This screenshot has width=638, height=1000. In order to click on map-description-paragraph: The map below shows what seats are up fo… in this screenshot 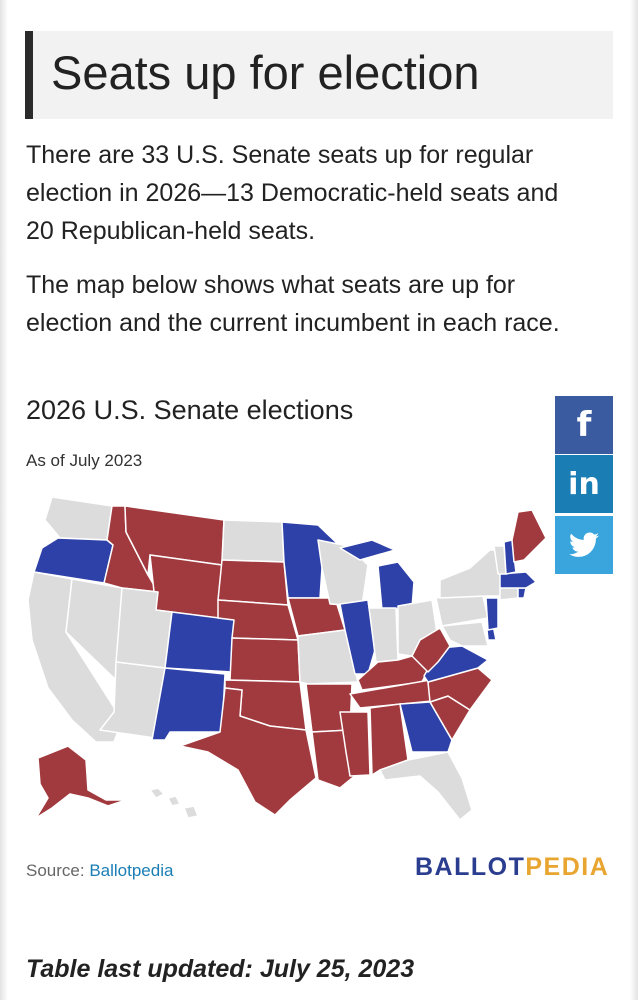, I will do `click(293, 304)`.